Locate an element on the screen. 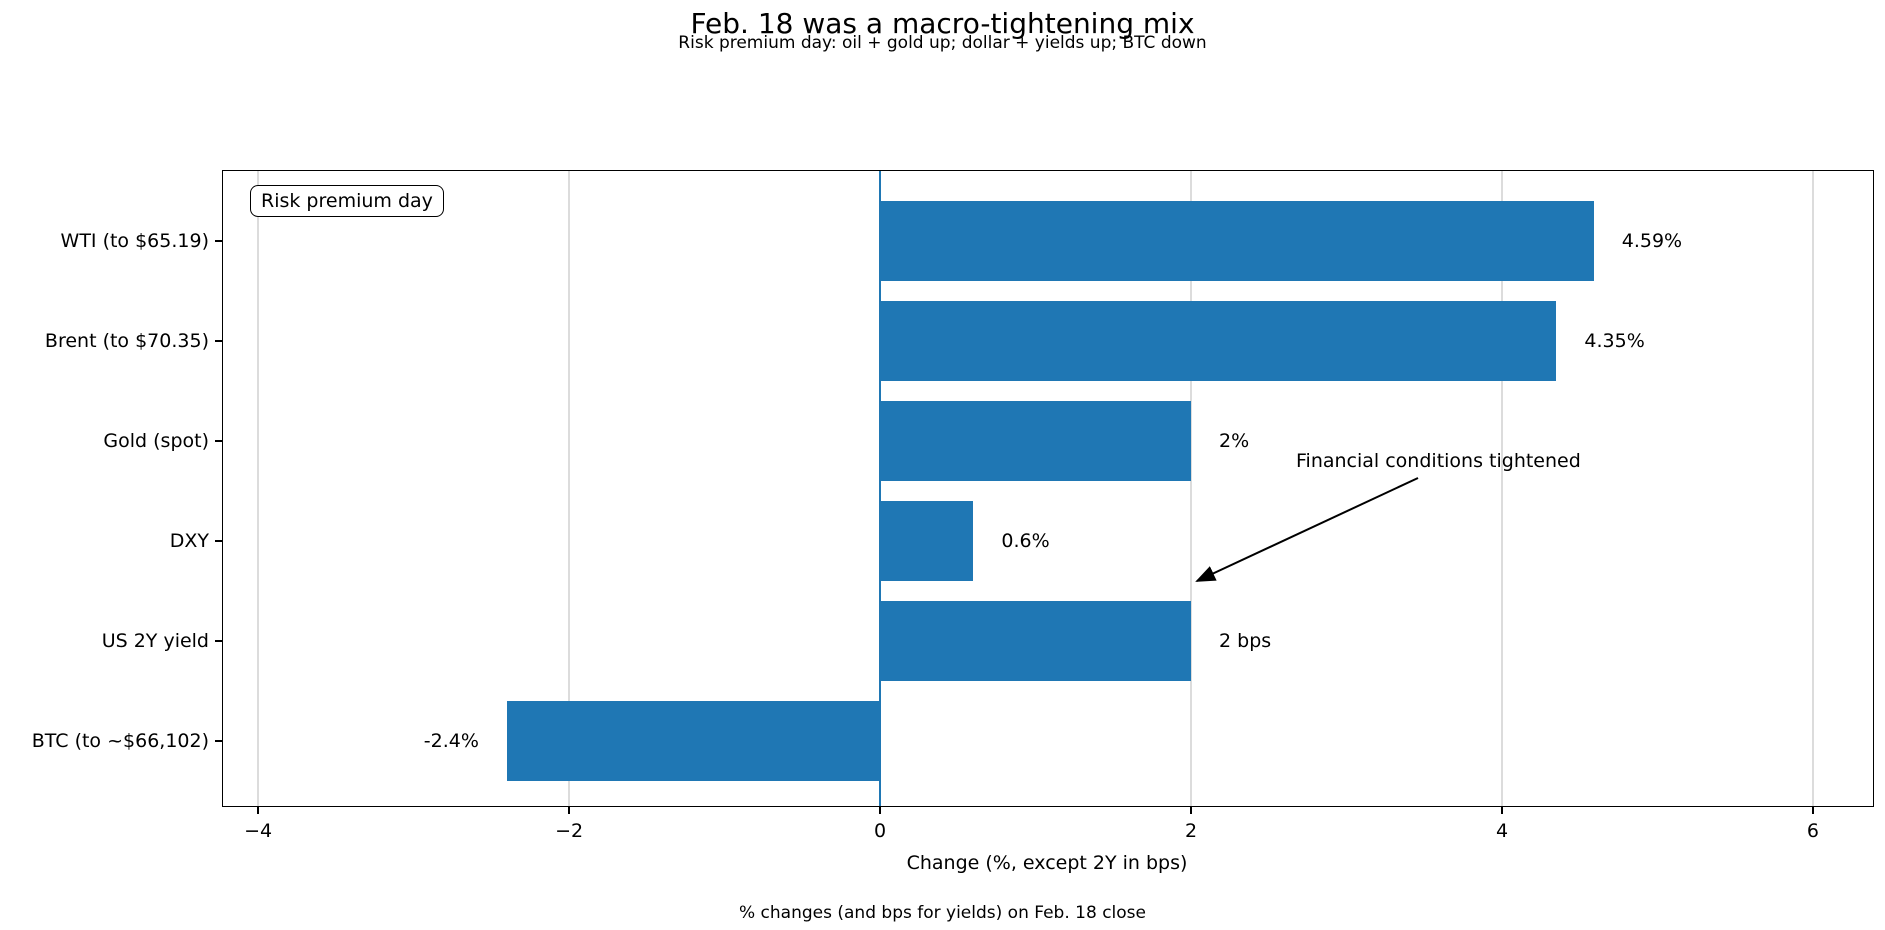 The height and width of the screenshot is (930, 1885). y-tick-label: Brent (to $70.35) is located at coordinates (126, 341).